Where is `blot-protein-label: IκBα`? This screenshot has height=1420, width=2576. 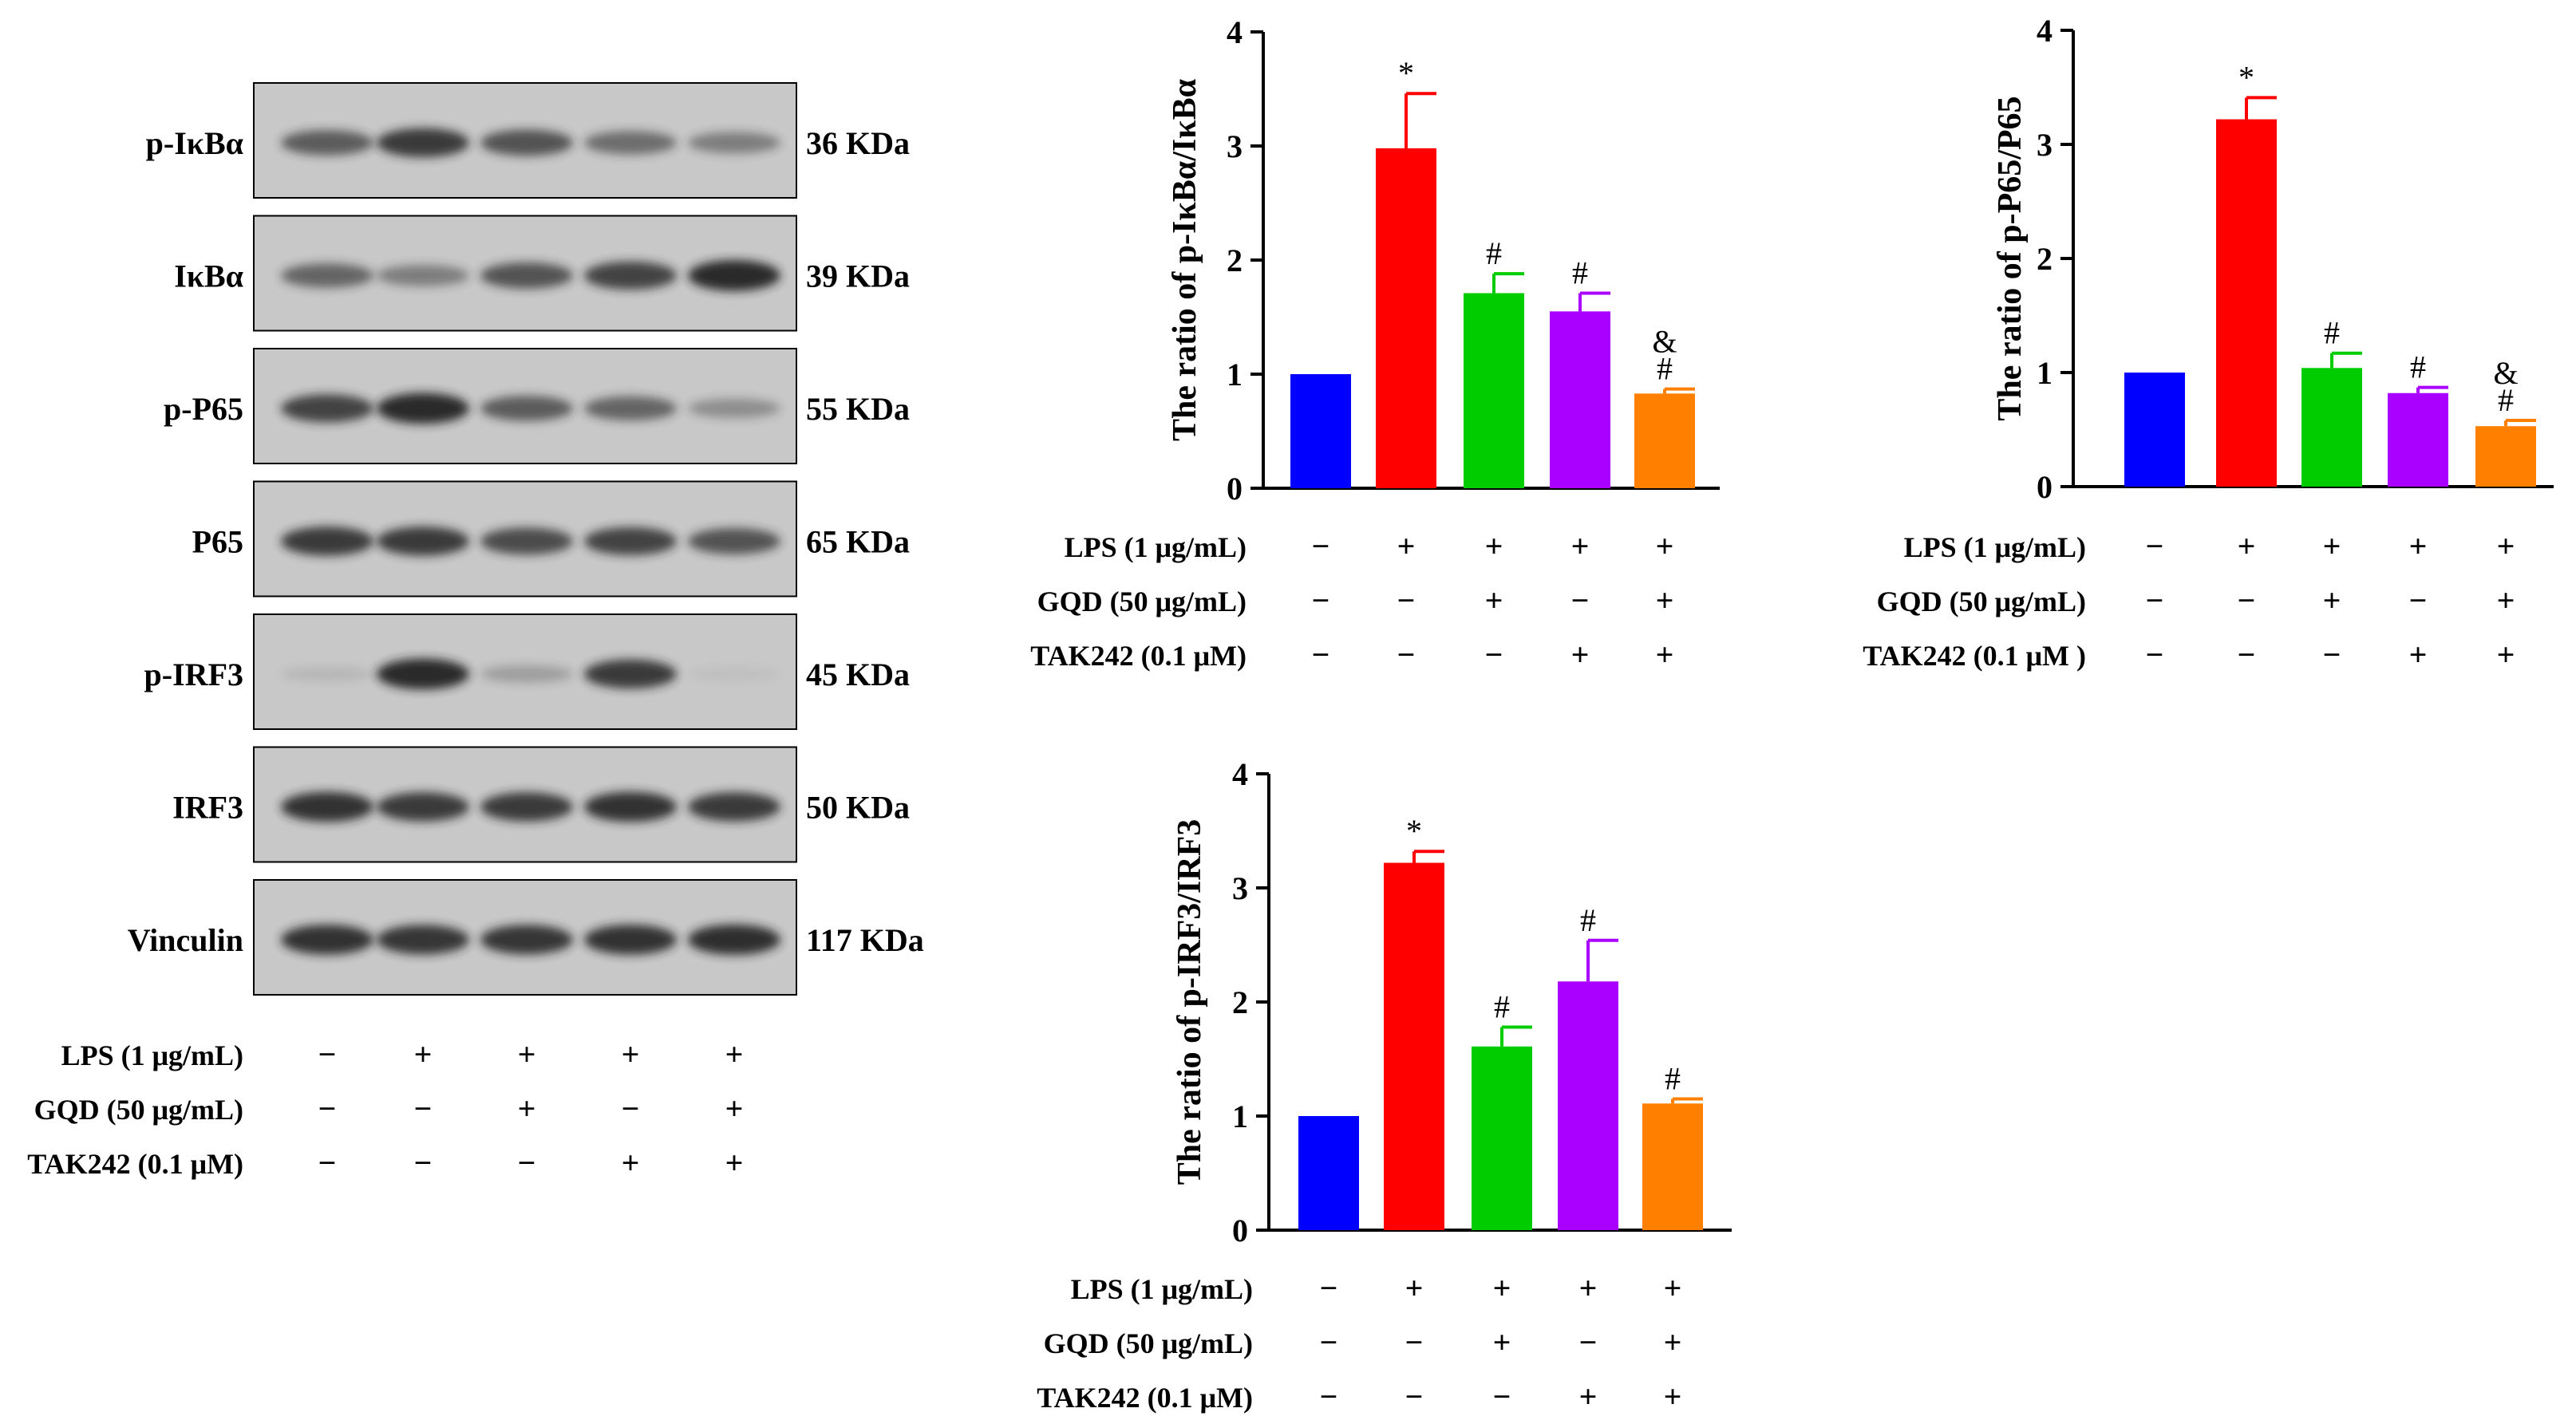
blot-protein-label: IκBα is located at coordinates (208, 276).